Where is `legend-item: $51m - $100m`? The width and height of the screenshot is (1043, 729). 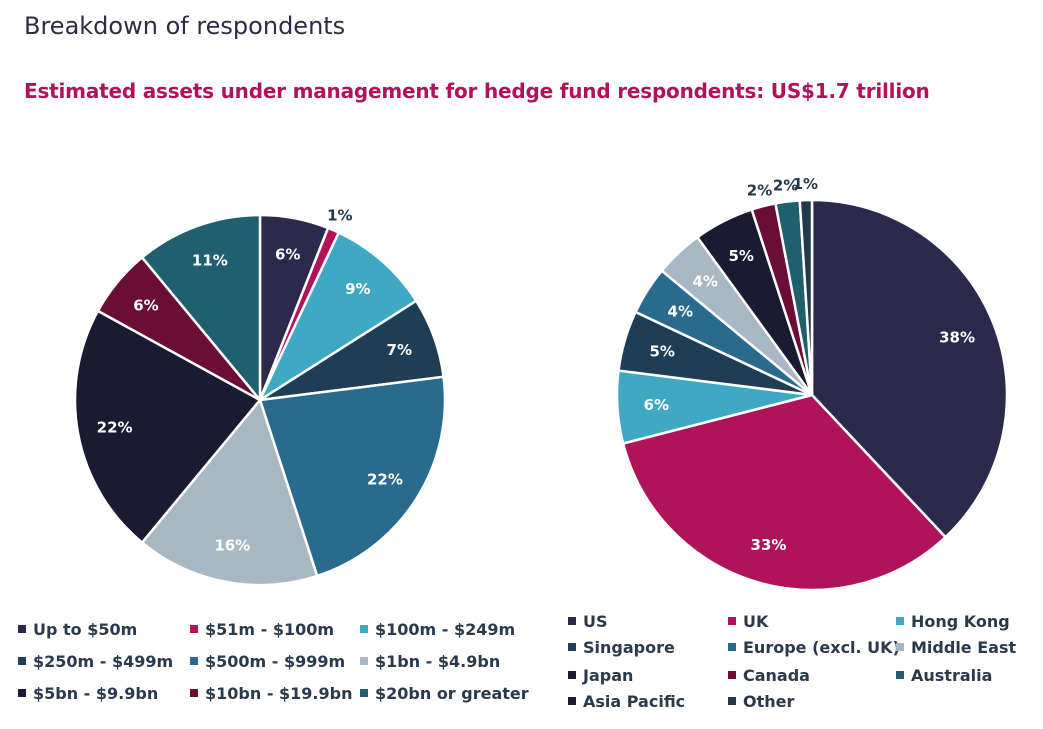 legend-item: $51m - $100m is located at coordinates (262, 629).